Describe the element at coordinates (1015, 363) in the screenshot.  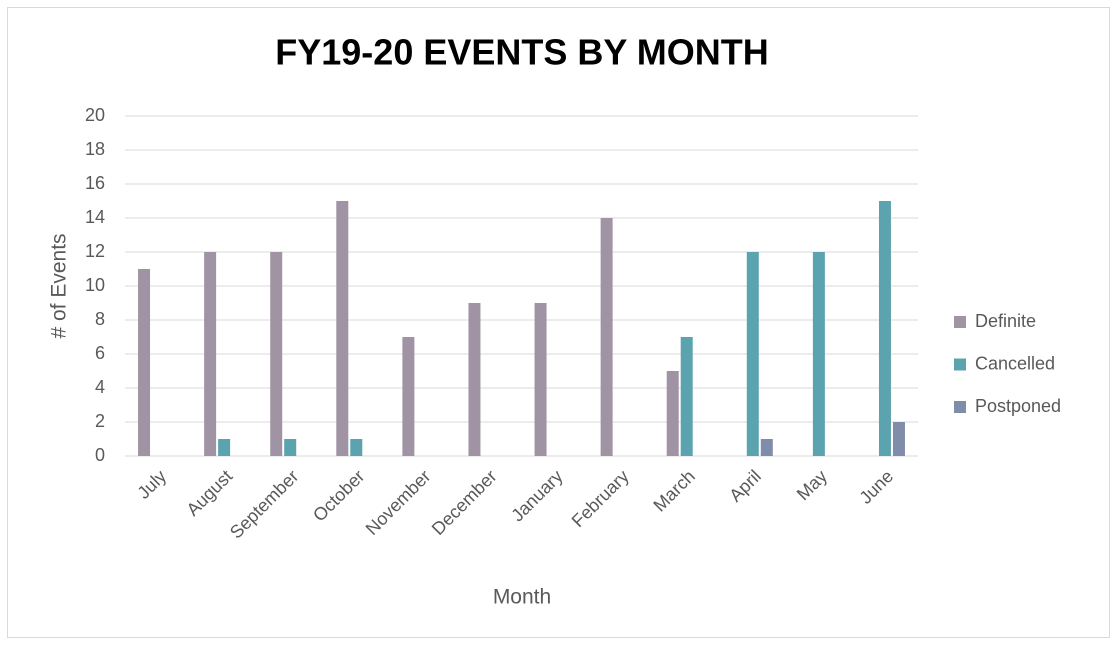
I see `legend-label: Cancelled` at that location.